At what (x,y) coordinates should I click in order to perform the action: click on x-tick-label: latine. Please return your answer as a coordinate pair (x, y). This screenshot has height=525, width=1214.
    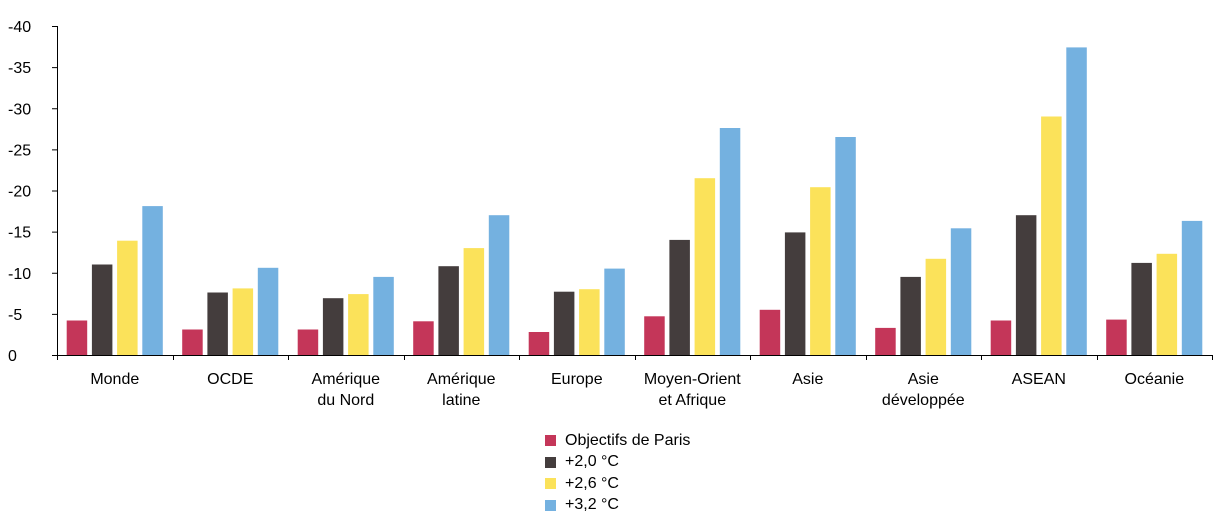
    Looking at the image, I should click on (461, 400).